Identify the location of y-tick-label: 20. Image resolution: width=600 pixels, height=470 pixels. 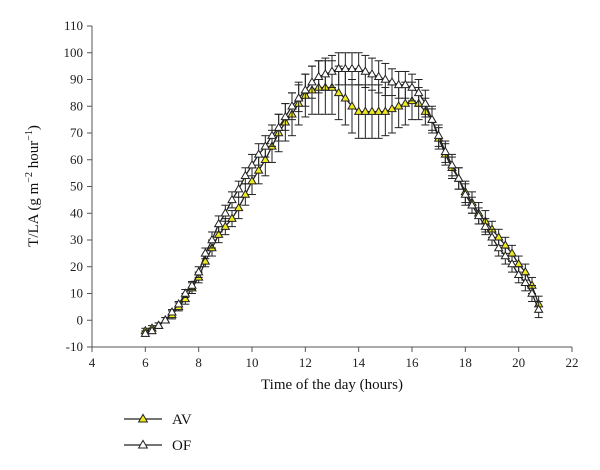
(76, 266).